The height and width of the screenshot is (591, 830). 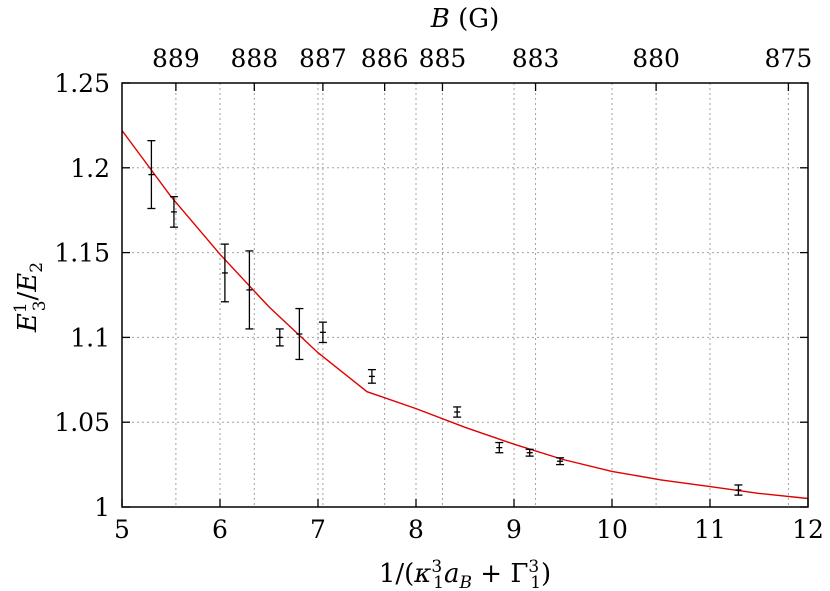 What do you see at coordinates (536, 58) in the screenshot?
I see `top-tick-label: 883` at bounding box center [536, 58].